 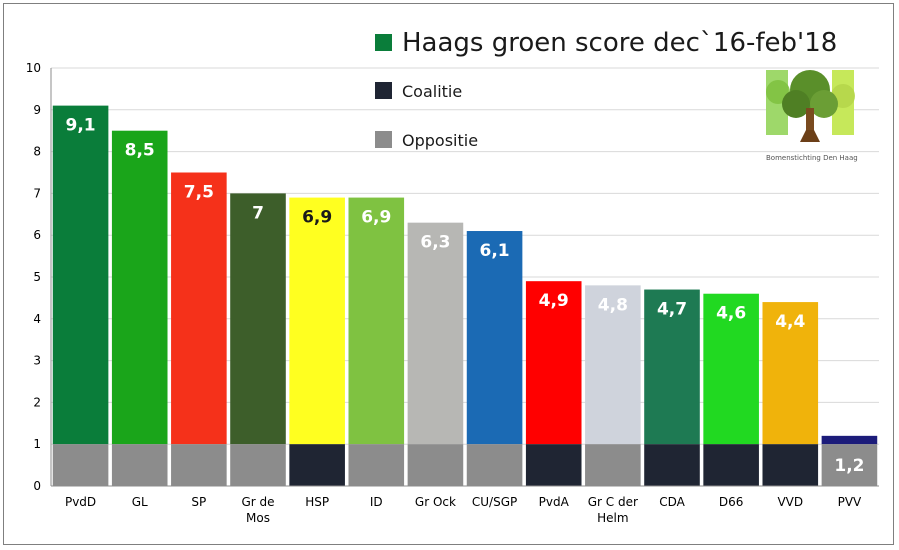 What do you see at coordinates (140, 502) in the screenshot?
I see `category-label: GL` at bounding box center [140, 502].